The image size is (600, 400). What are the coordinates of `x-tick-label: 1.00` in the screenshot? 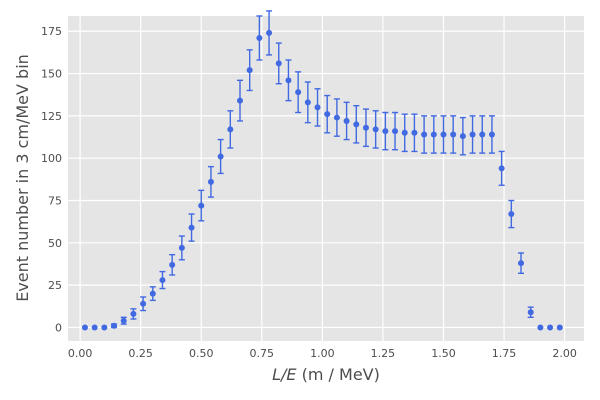 It's located at (322, 353).